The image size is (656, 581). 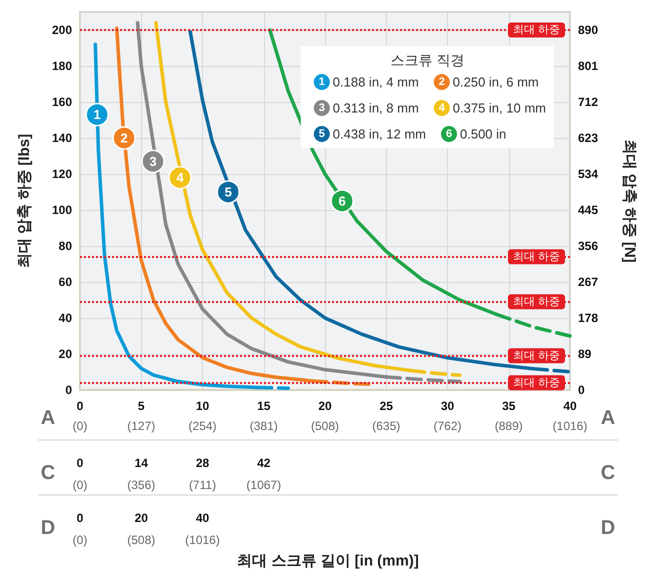 I want to click on y-tick-label: 80, so click(x=65, y=246).